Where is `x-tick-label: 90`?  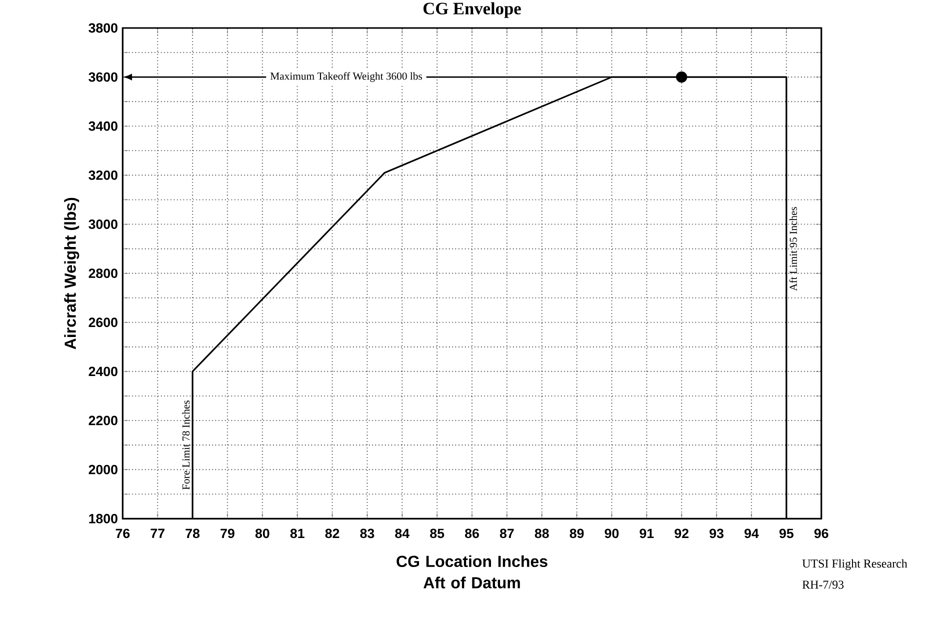 x-tick-label: 90 is located at coordinates (611, 533).